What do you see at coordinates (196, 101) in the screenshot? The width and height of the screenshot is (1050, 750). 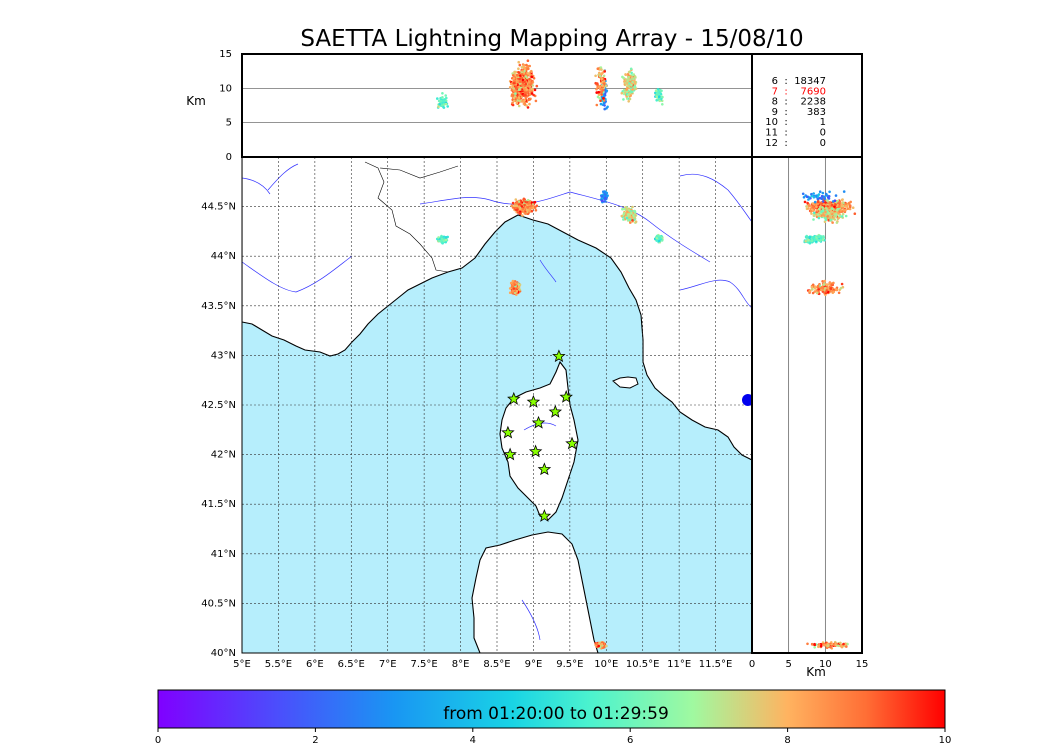 I see `top-altitude-axis-label: Km` at bounding box center [196, 101].